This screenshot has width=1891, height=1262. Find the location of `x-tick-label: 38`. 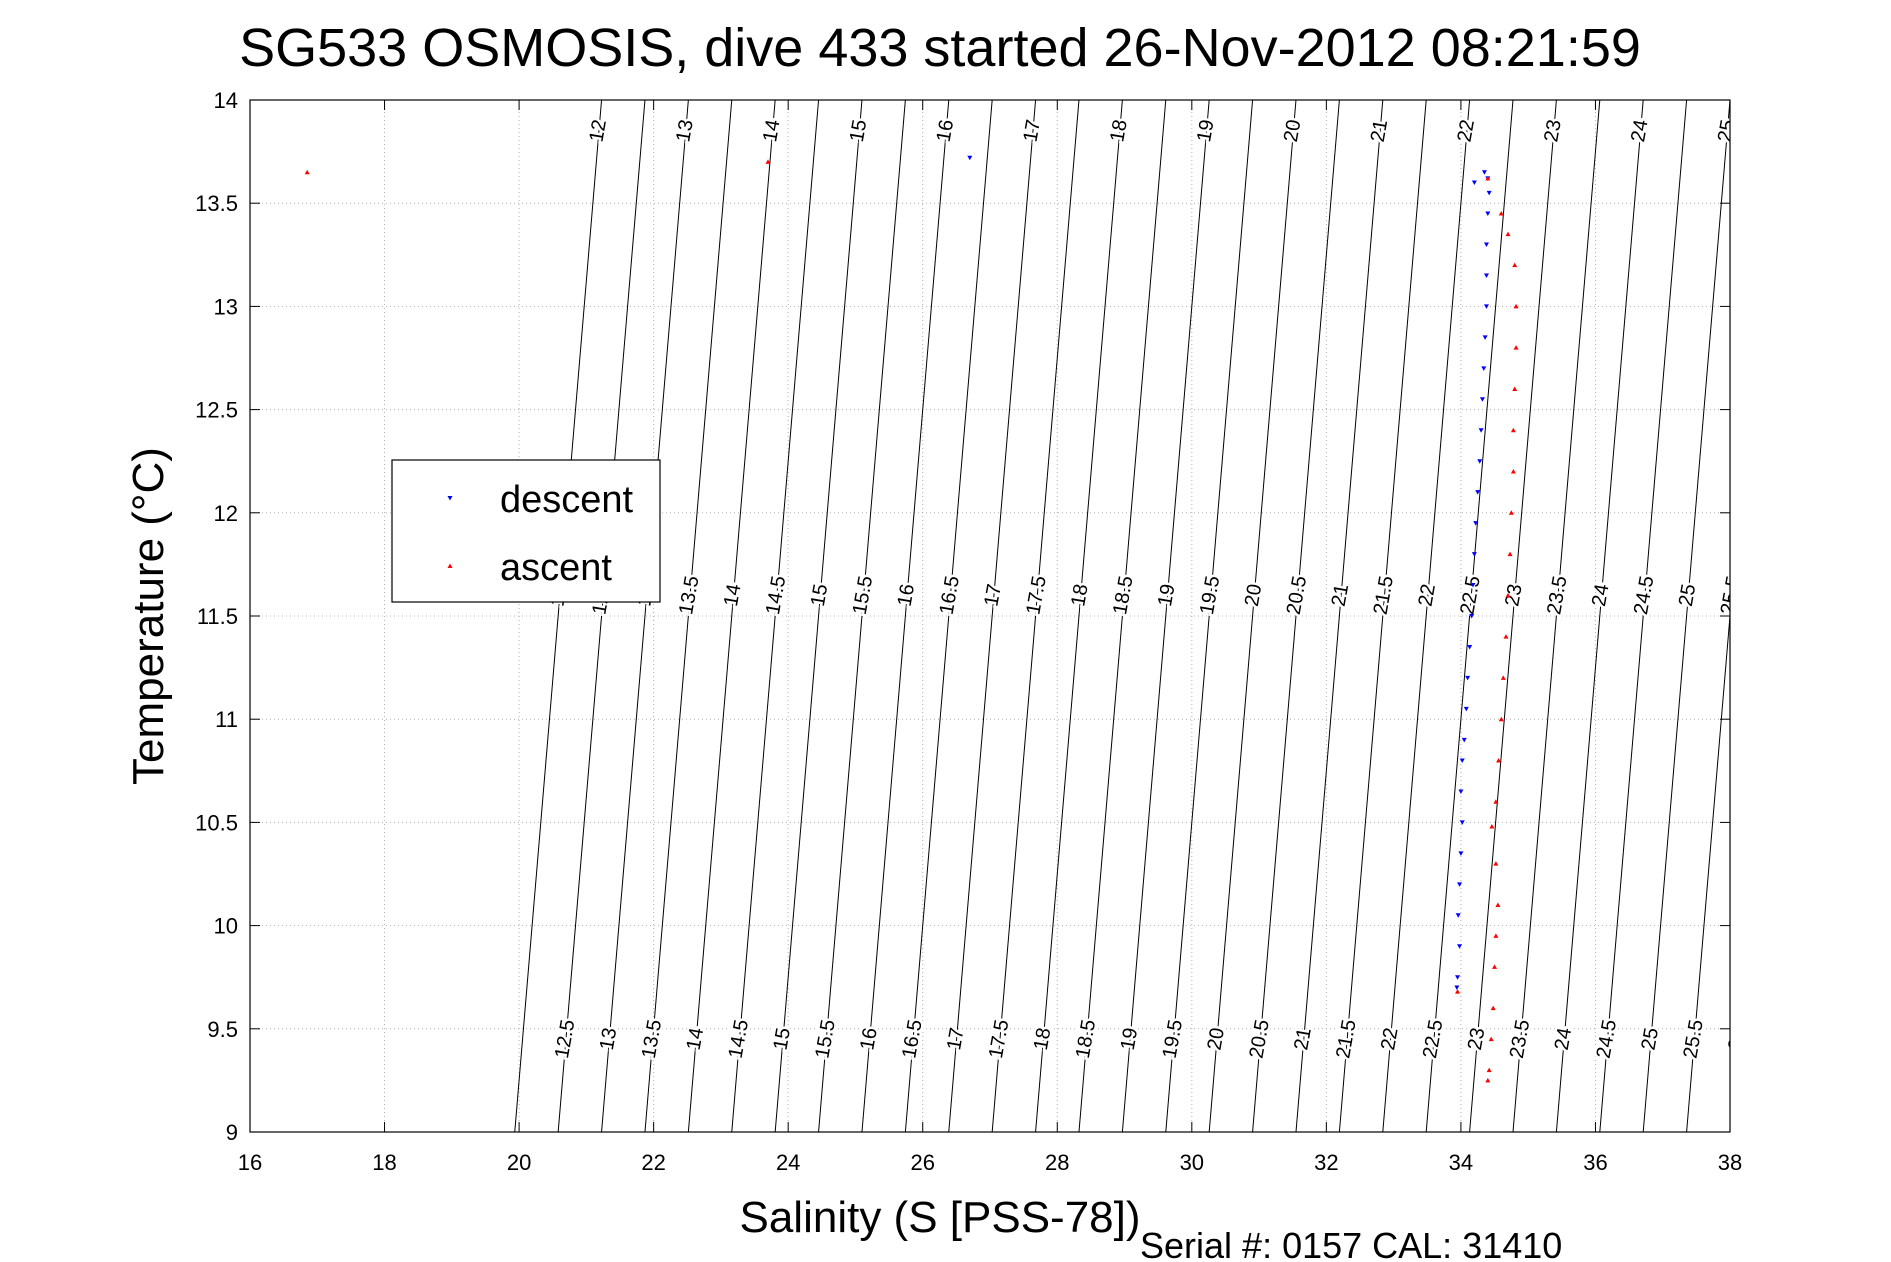

x-tick-label: 38 is located at coordinates (1730, 1162).